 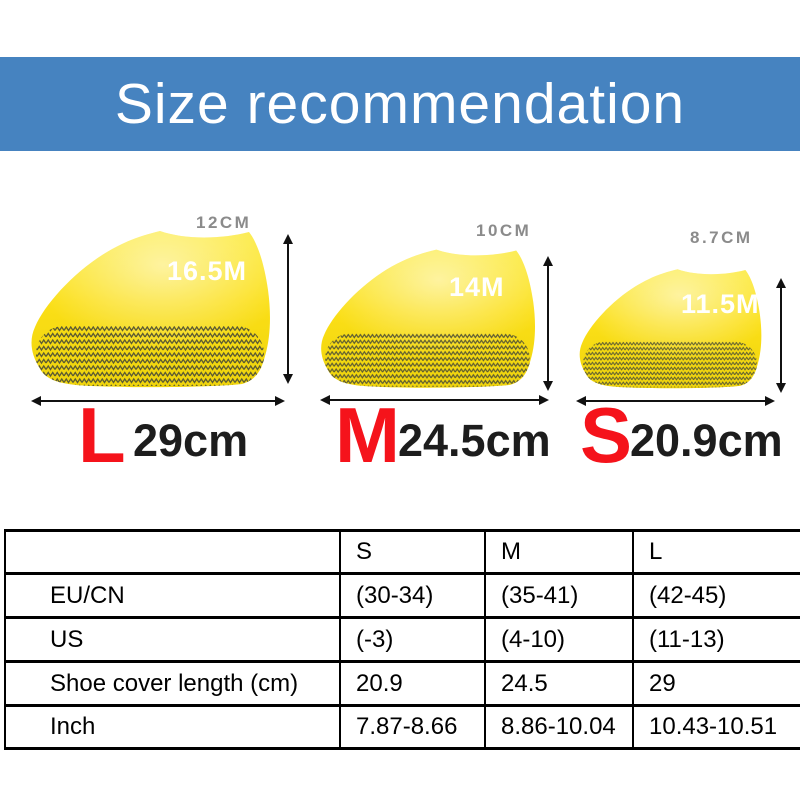 What do you see at coordinates (706, 440) in the screenshot?
I see `length-label-s: 20.9cm` at bounding box center [706, 440].